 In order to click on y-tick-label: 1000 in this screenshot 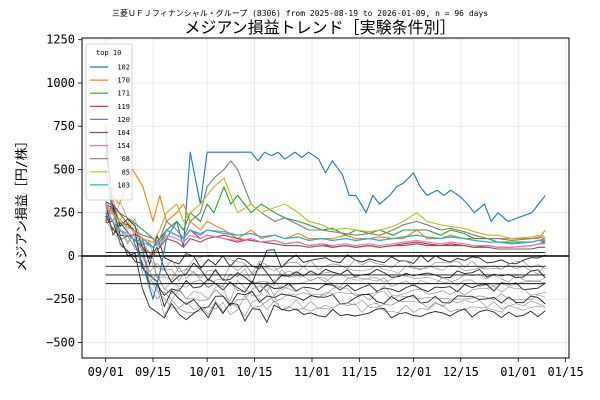, I will do `click(60, 83)`.